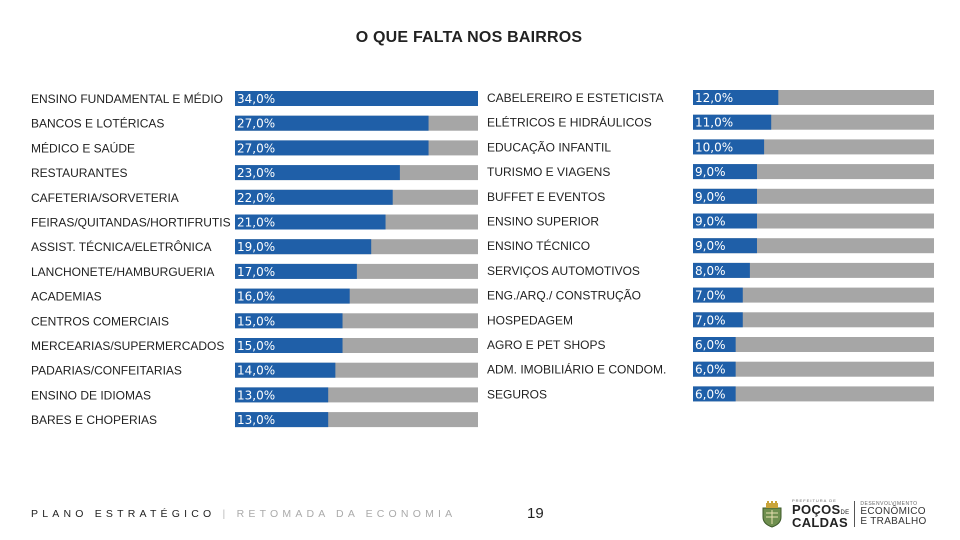 This screenshot has height=540, width=960. Describe the element at coordinates (127, 346) in the screenshot. I see `left-category-label: MERCEARIAS/SUPERMERCADOS` at that location.